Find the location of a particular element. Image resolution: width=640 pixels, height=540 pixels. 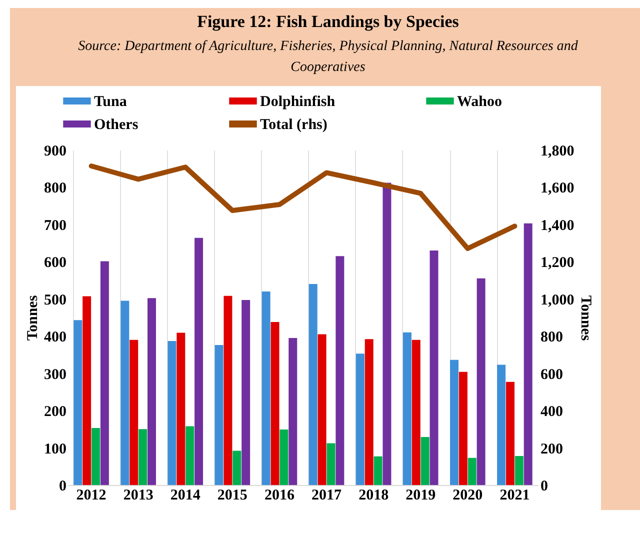

y-tick-label: 900 is located at coordinates (55, 152).